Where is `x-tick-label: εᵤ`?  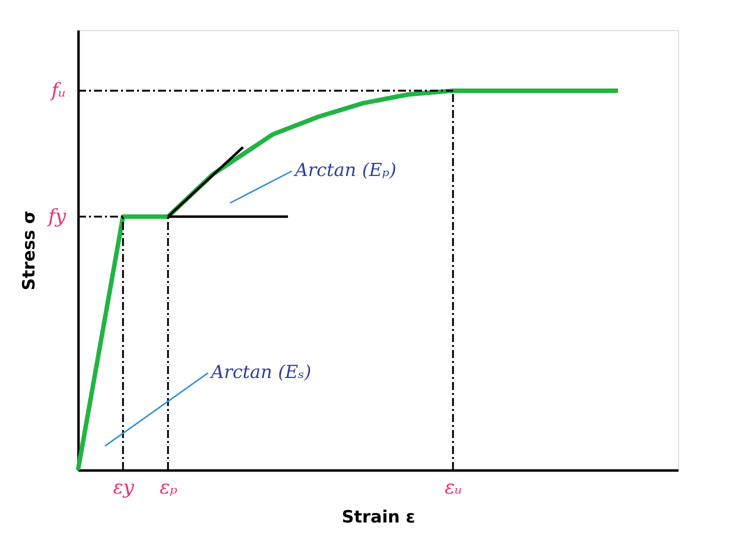 x-tick-label: εᵤ is located at coordinates (453, 487).